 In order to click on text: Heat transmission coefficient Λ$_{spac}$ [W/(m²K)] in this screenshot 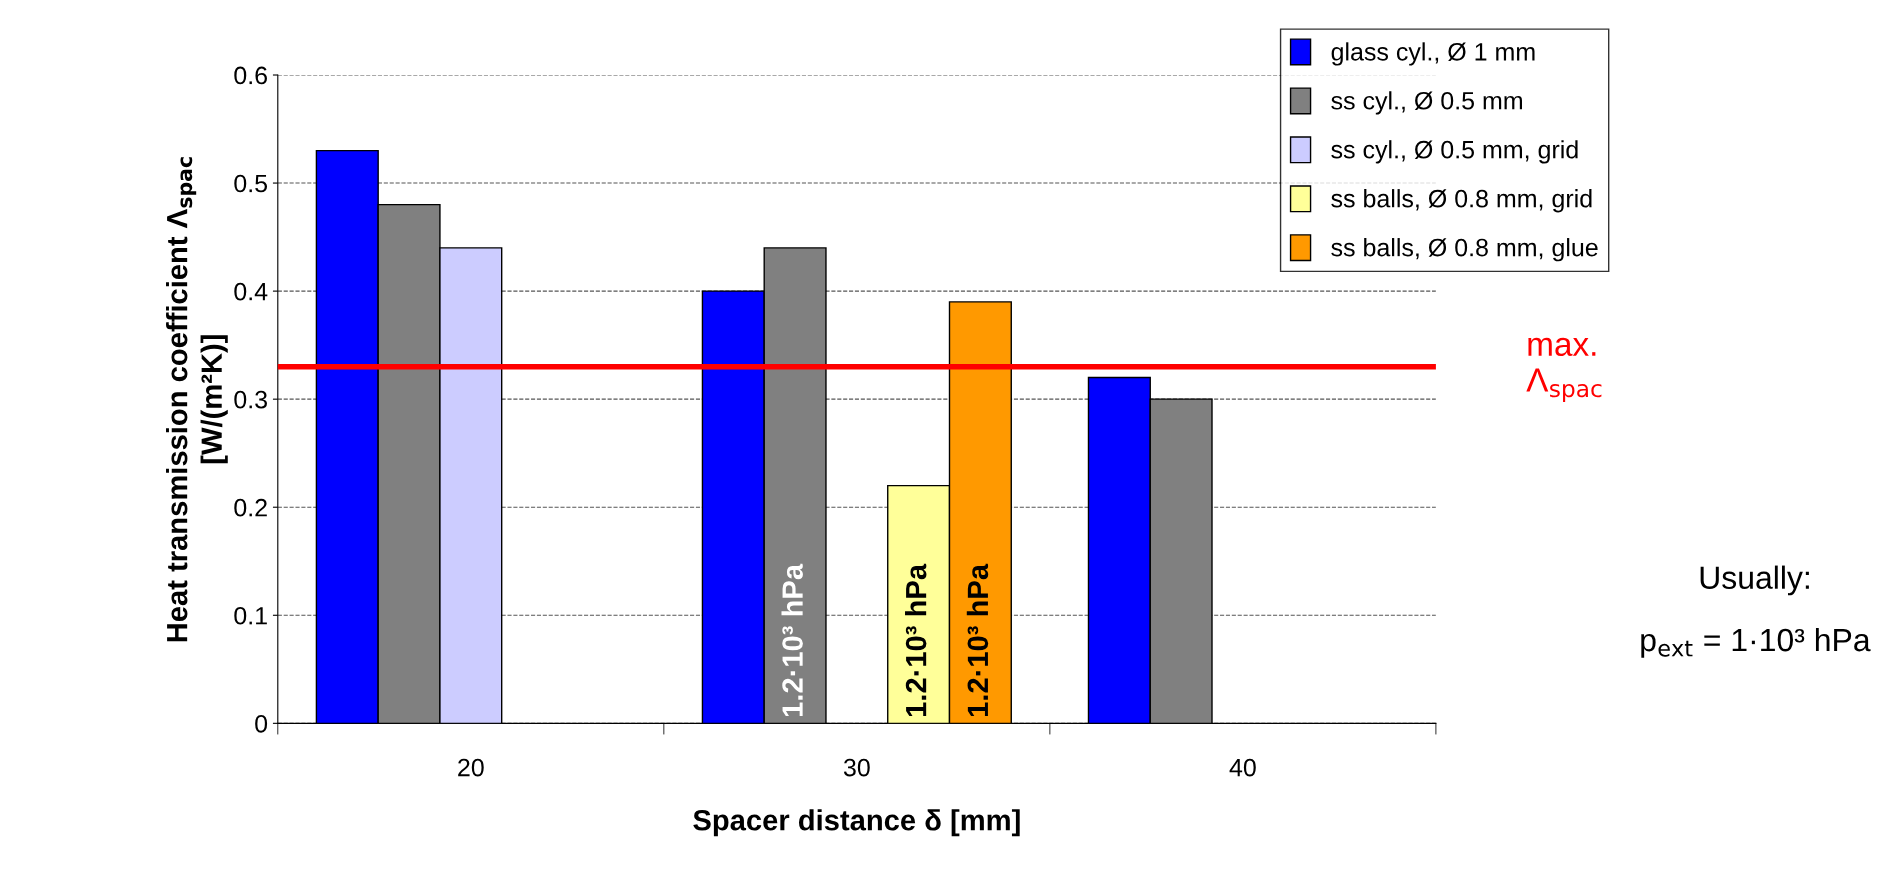, I will do `click(197, 399)`.